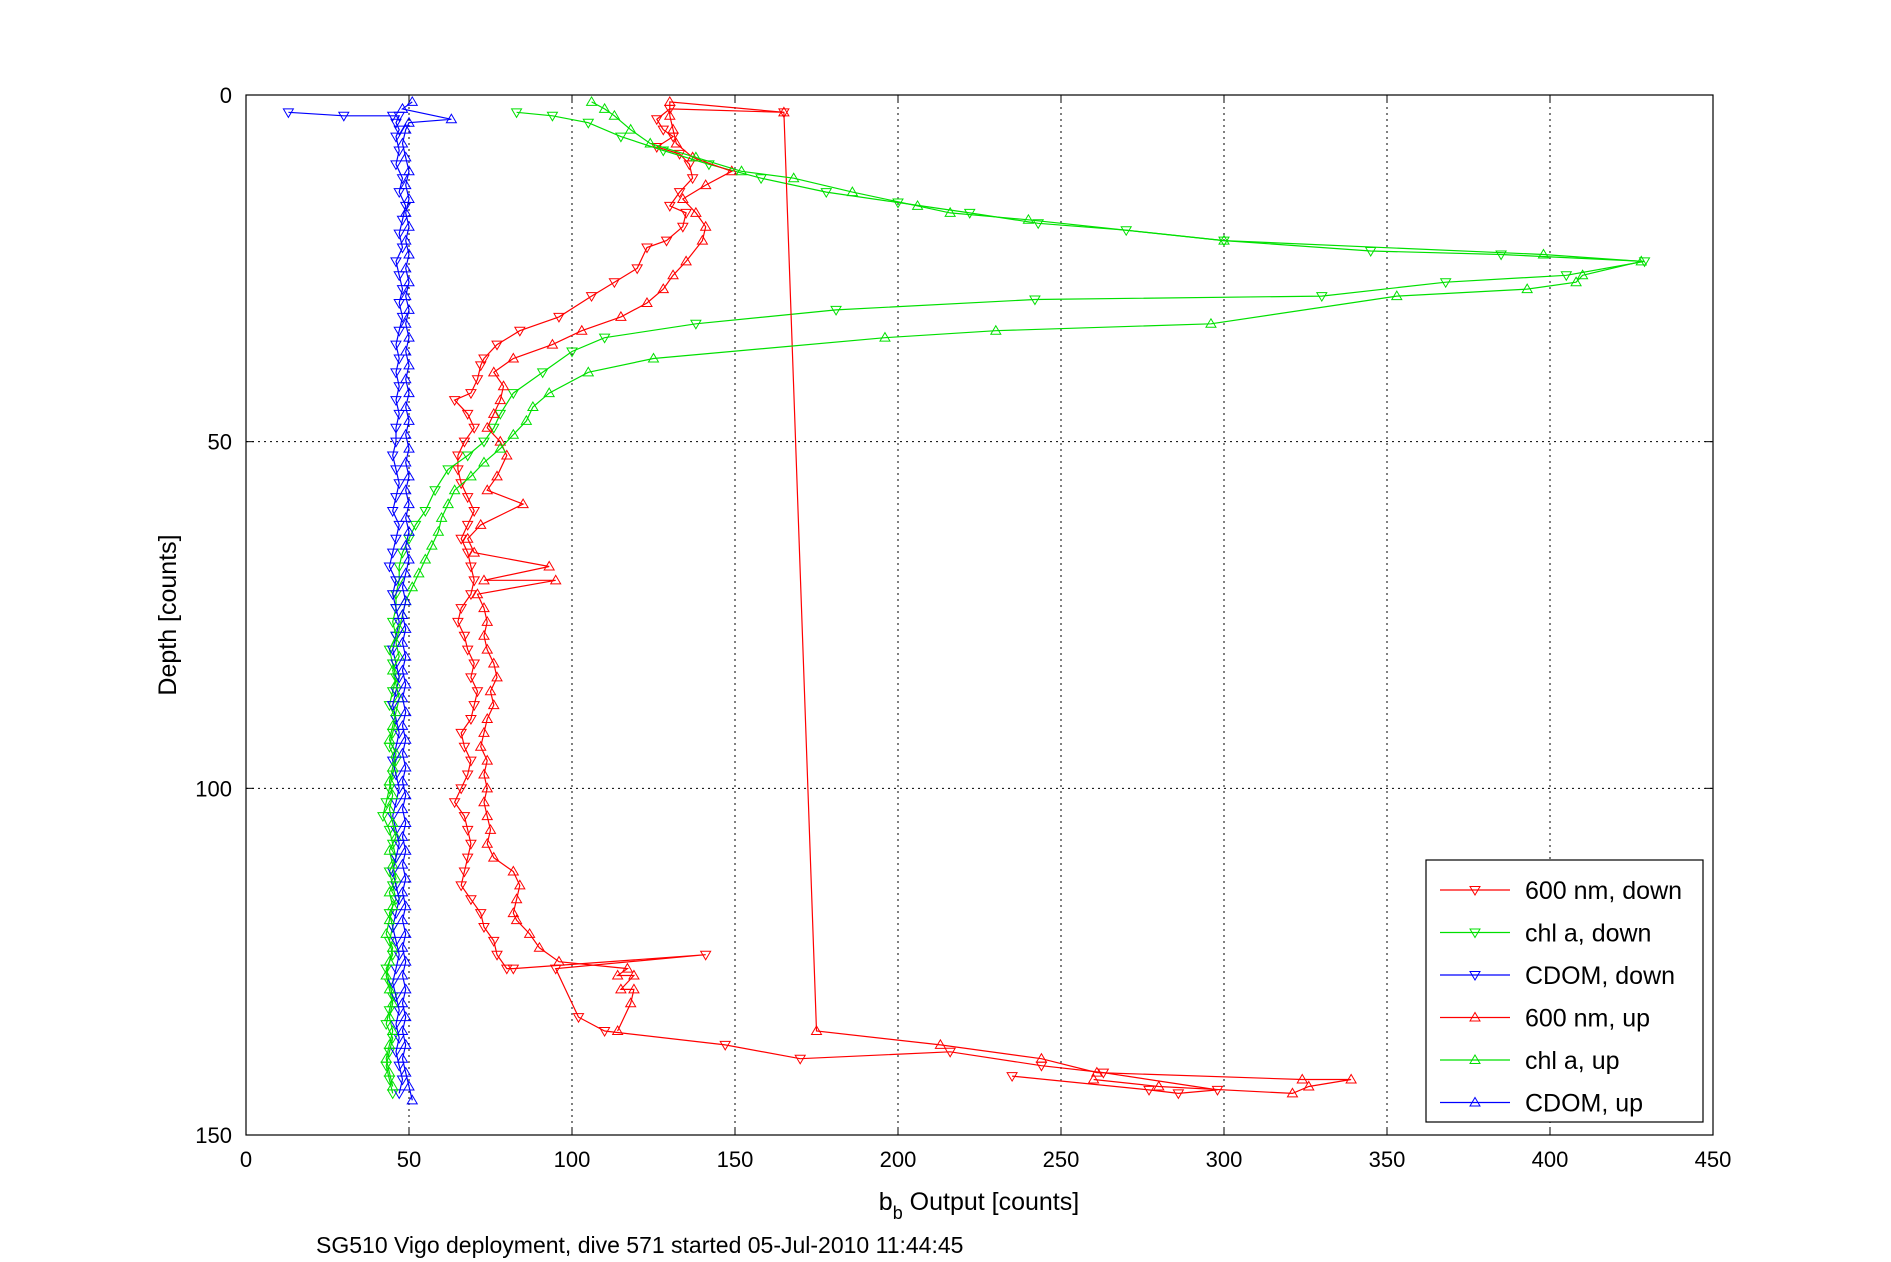  Describe the element at coordinates (1564, 991) in the screenshot. I see `legend-box` at that location.